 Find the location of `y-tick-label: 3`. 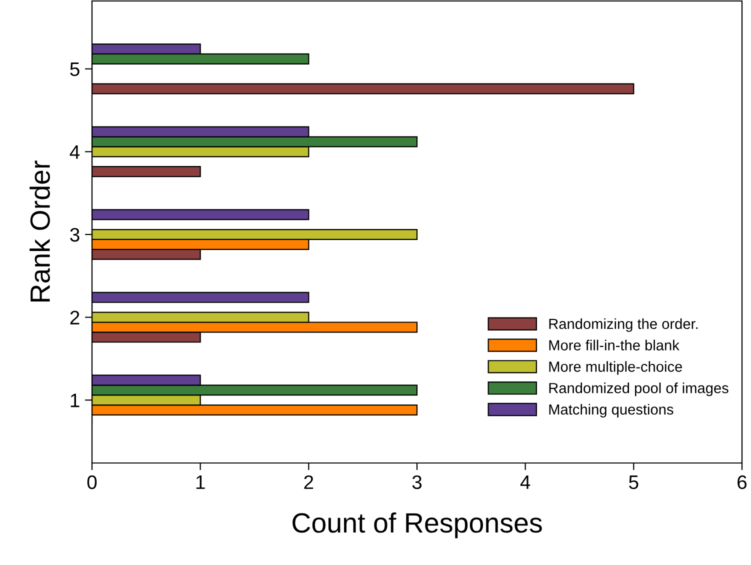

y-tick-label: 3 is located at coordinates (75, 235).